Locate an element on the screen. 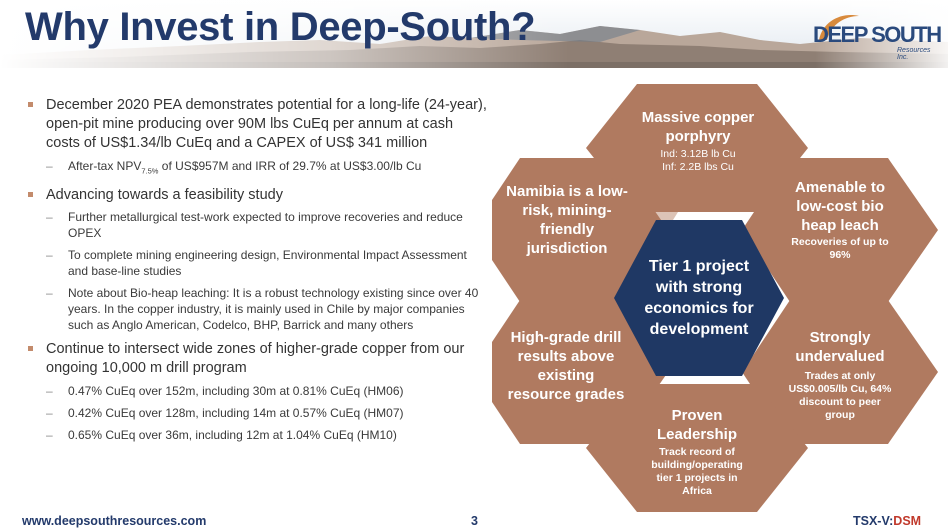 The width and height of the screenshot is (948, 532). hexagon-lower-right is located at coordinates (840, 372).